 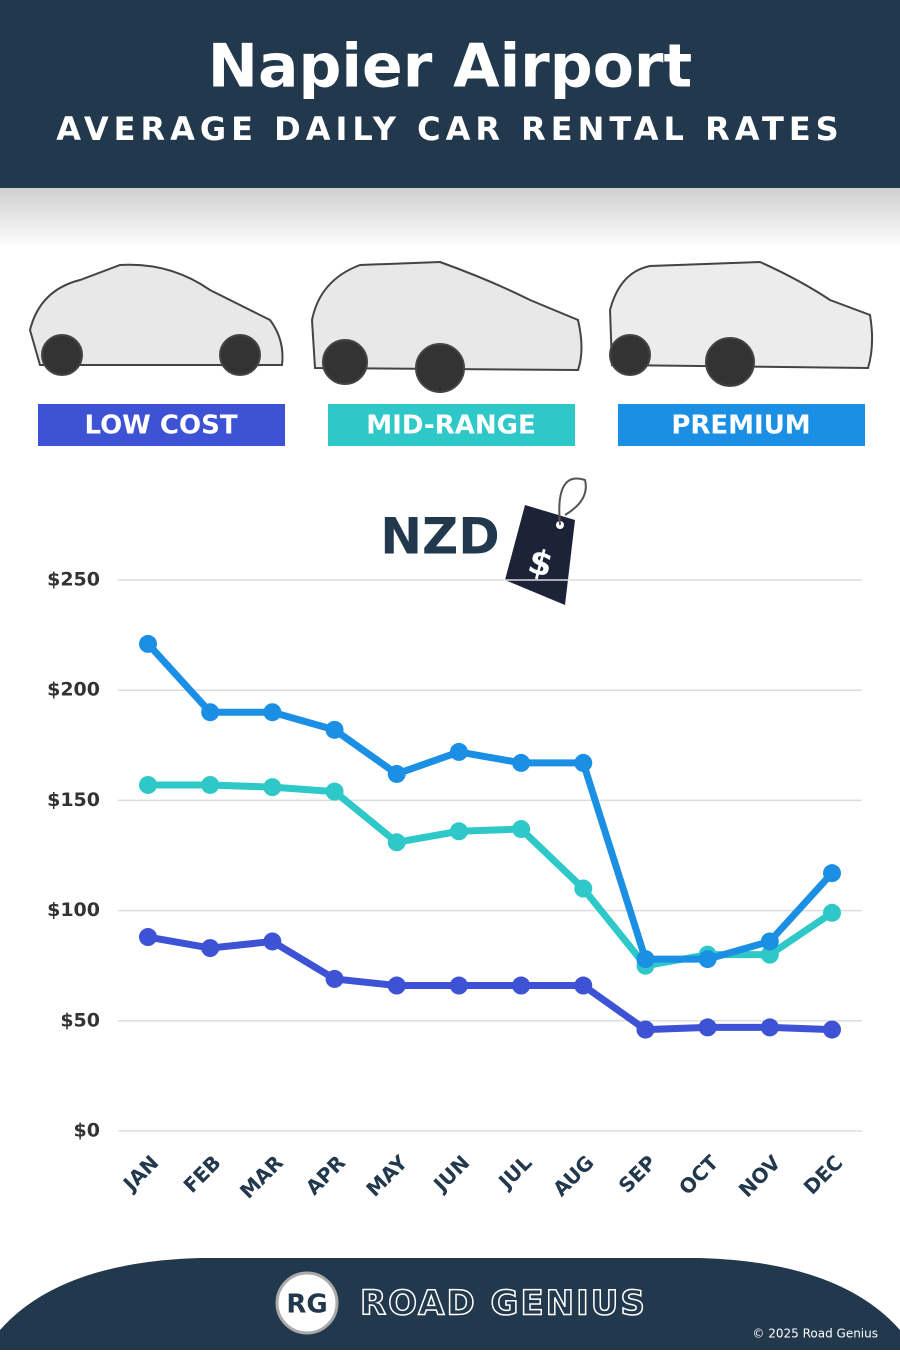 What do you see at coordinates (87, 1131) in the screenshot?
I see `y-tick-label: $0` at bounding box center [87, 1131].